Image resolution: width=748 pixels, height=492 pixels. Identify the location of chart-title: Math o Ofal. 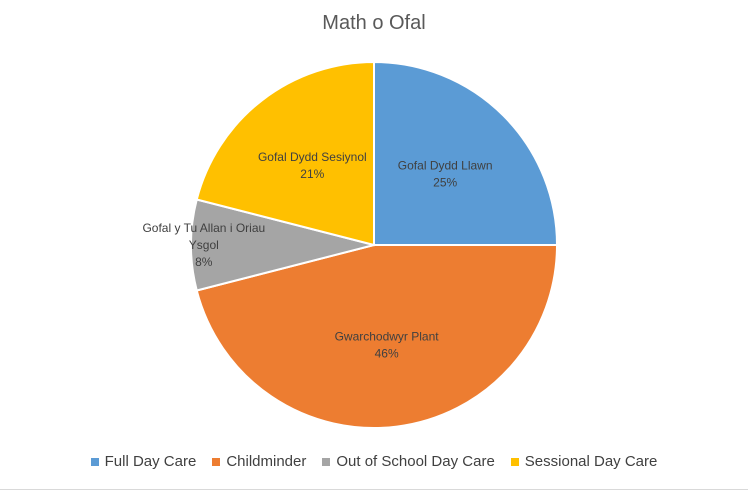
(374, 23).